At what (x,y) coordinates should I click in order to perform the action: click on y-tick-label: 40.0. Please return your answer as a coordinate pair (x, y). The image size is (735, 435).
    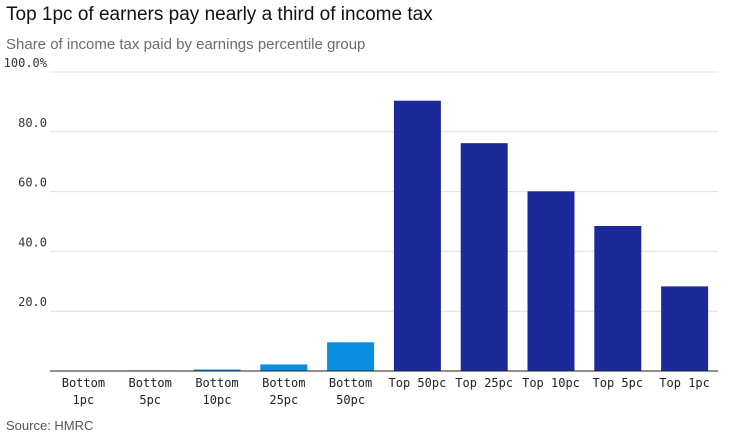
    Looking at the image, I should click on (32, 242).